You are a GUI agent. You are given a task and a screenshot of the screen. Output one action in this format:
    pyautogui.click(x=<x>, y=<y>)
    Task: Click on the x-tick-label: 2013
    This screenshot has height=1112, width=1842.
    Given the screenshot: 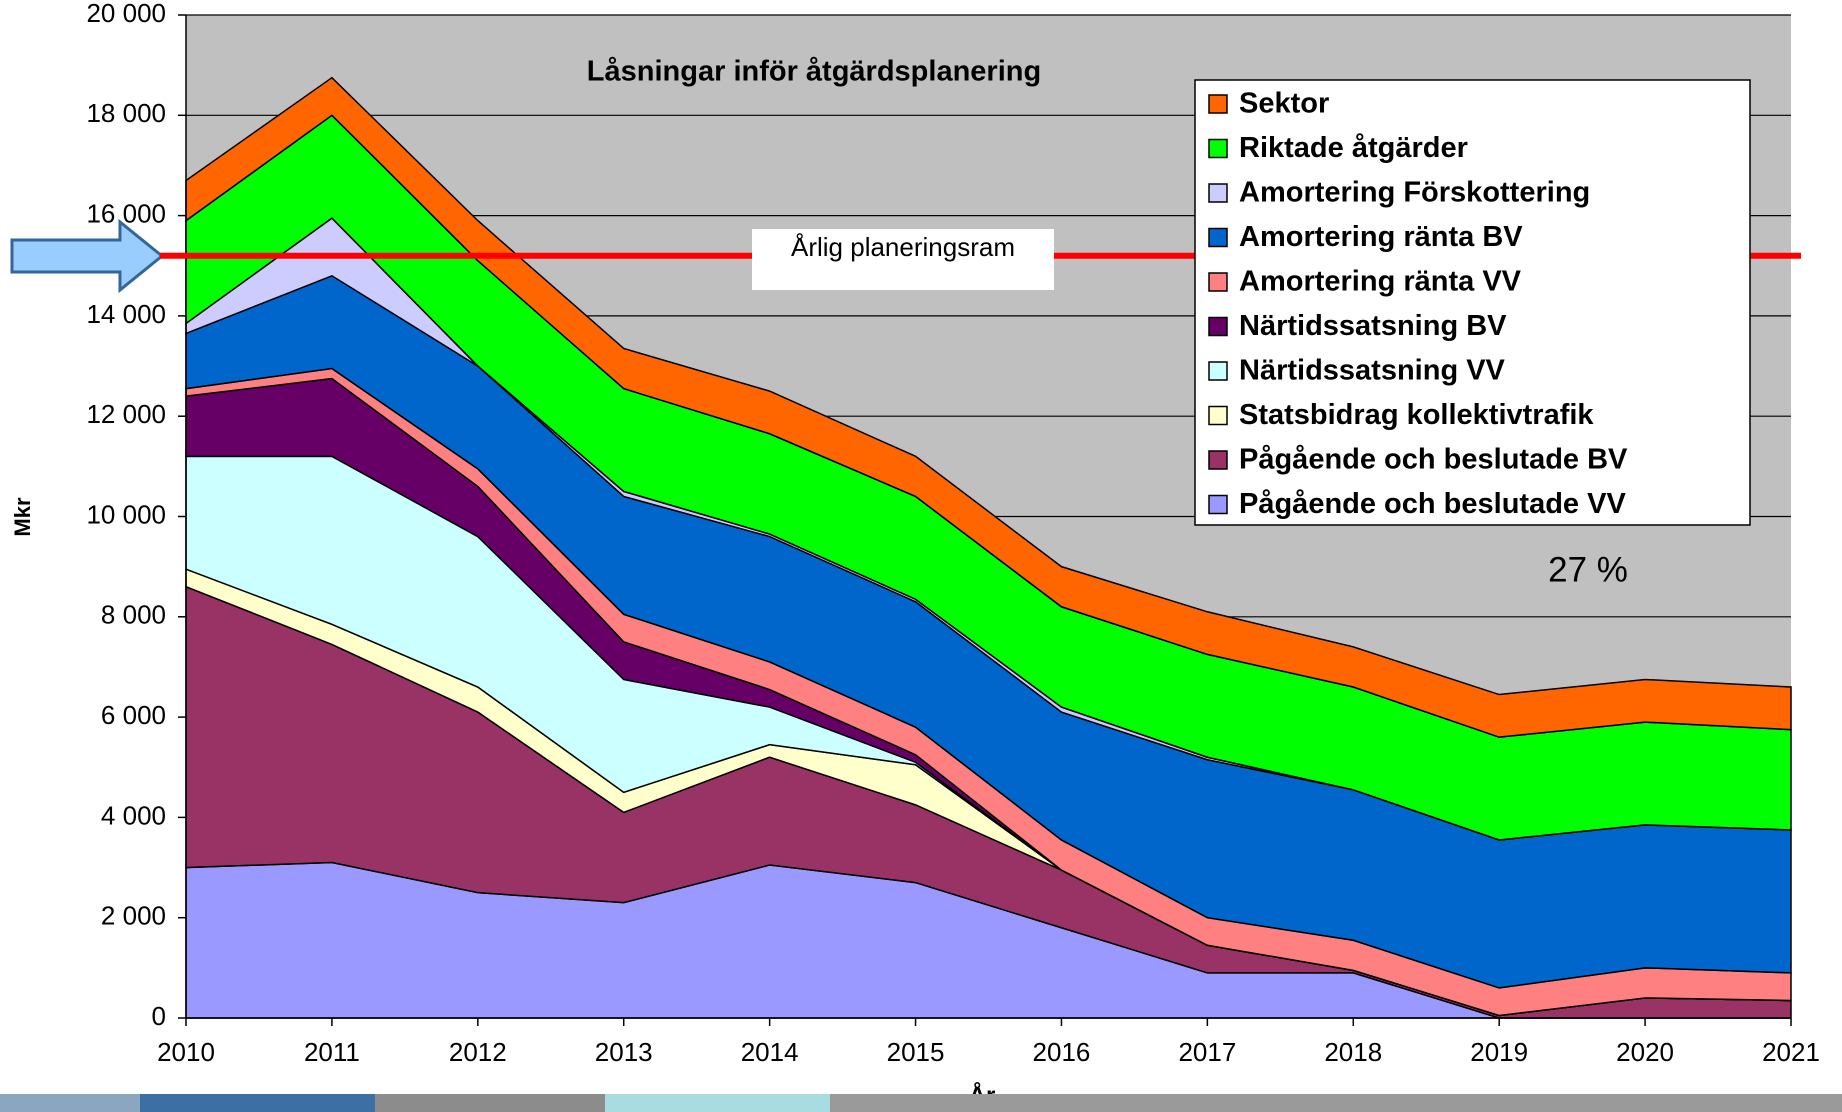 What is the action you would take?
    pyautogui.click(x=624, y=1052)
    